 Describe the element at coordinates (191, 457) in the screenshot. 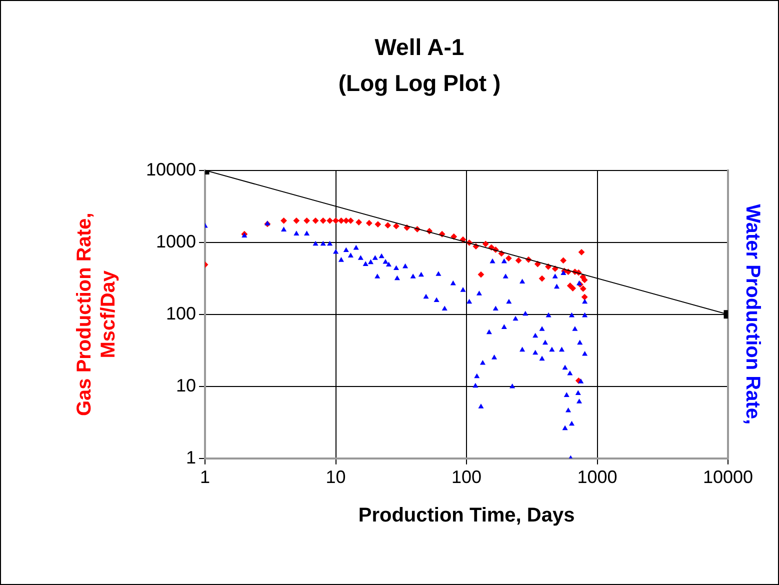

I see `y-tick-label: 1` at that location.